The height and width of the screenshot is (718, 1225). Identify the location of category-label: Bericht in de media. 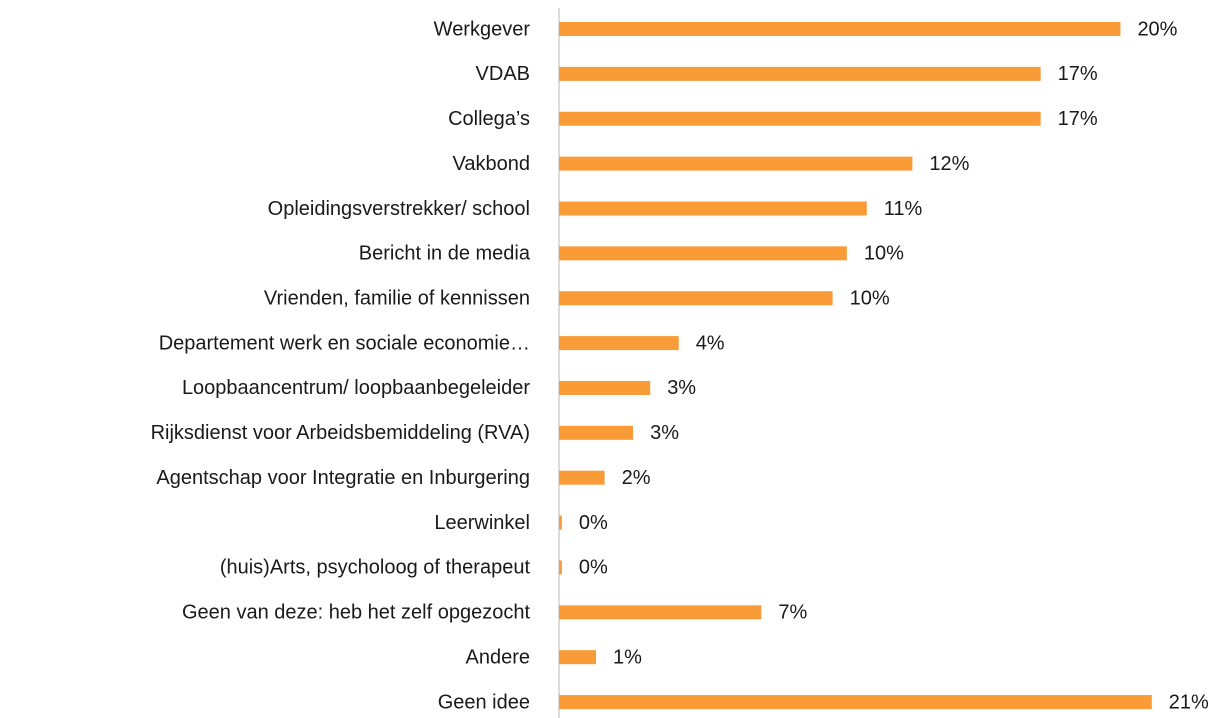
(445, 254).